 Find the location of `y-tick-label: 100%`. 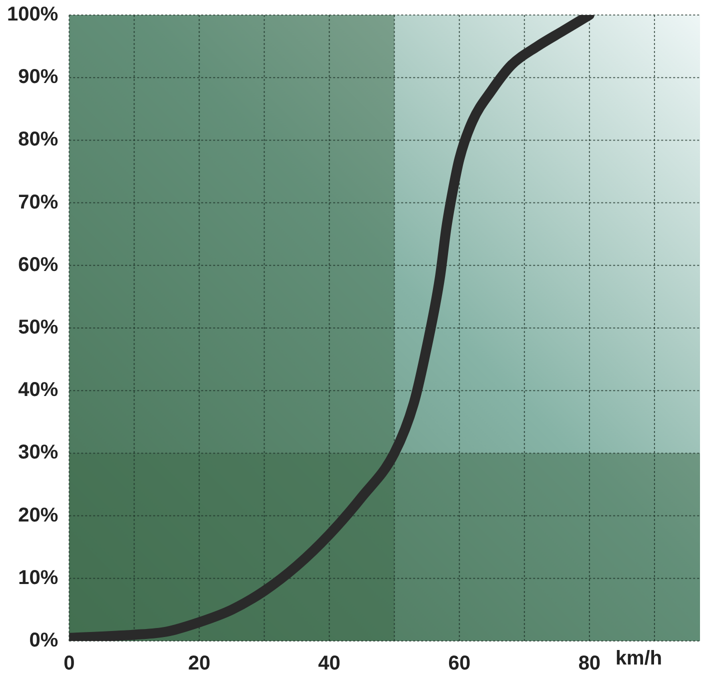

y-tick-label: 100% is located at coordinates (32, 15).